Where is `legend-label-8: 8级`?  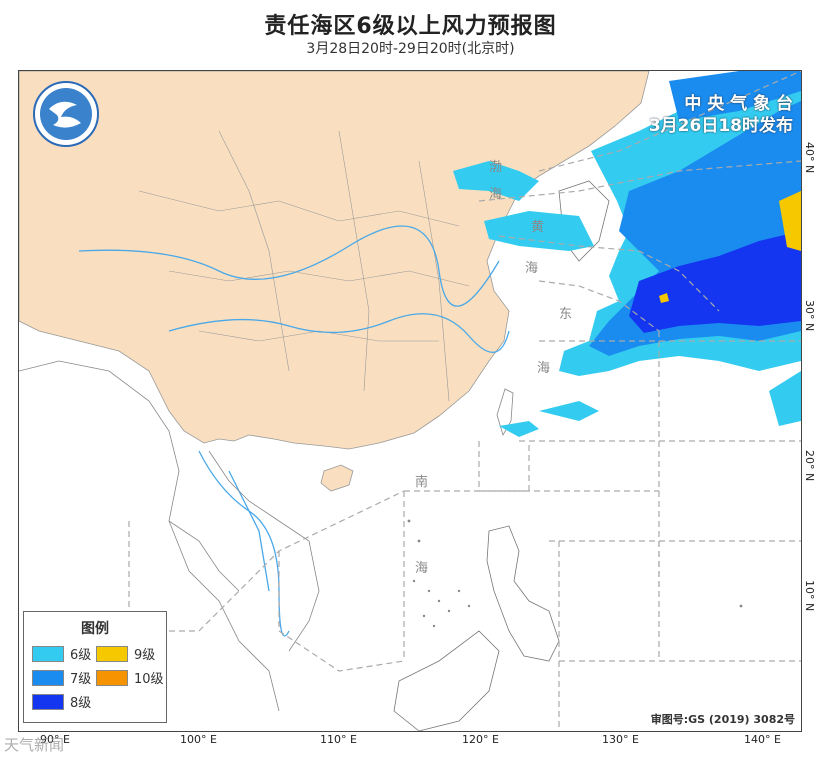 legend-label-8: 8级 is located at coordinates (81, 703).